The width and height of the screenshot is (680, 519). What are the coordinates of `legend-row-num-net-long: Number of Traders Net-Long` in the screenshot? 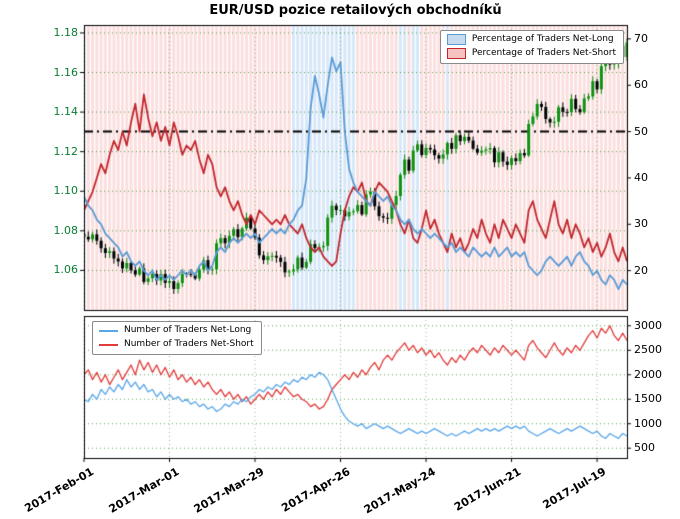 It's located at (176, 330).